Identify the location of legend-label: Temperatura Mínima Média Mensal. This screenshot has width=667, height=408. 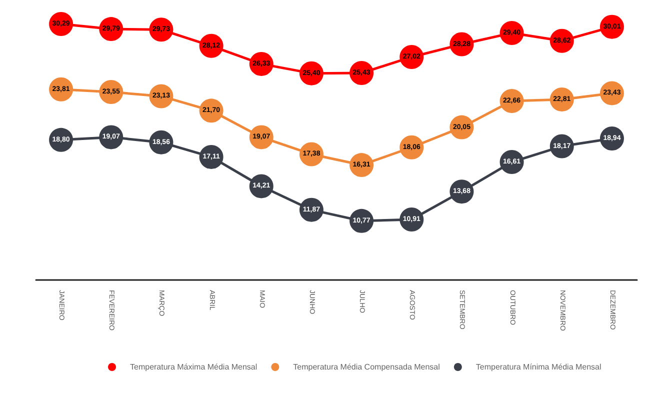
(539, 367).